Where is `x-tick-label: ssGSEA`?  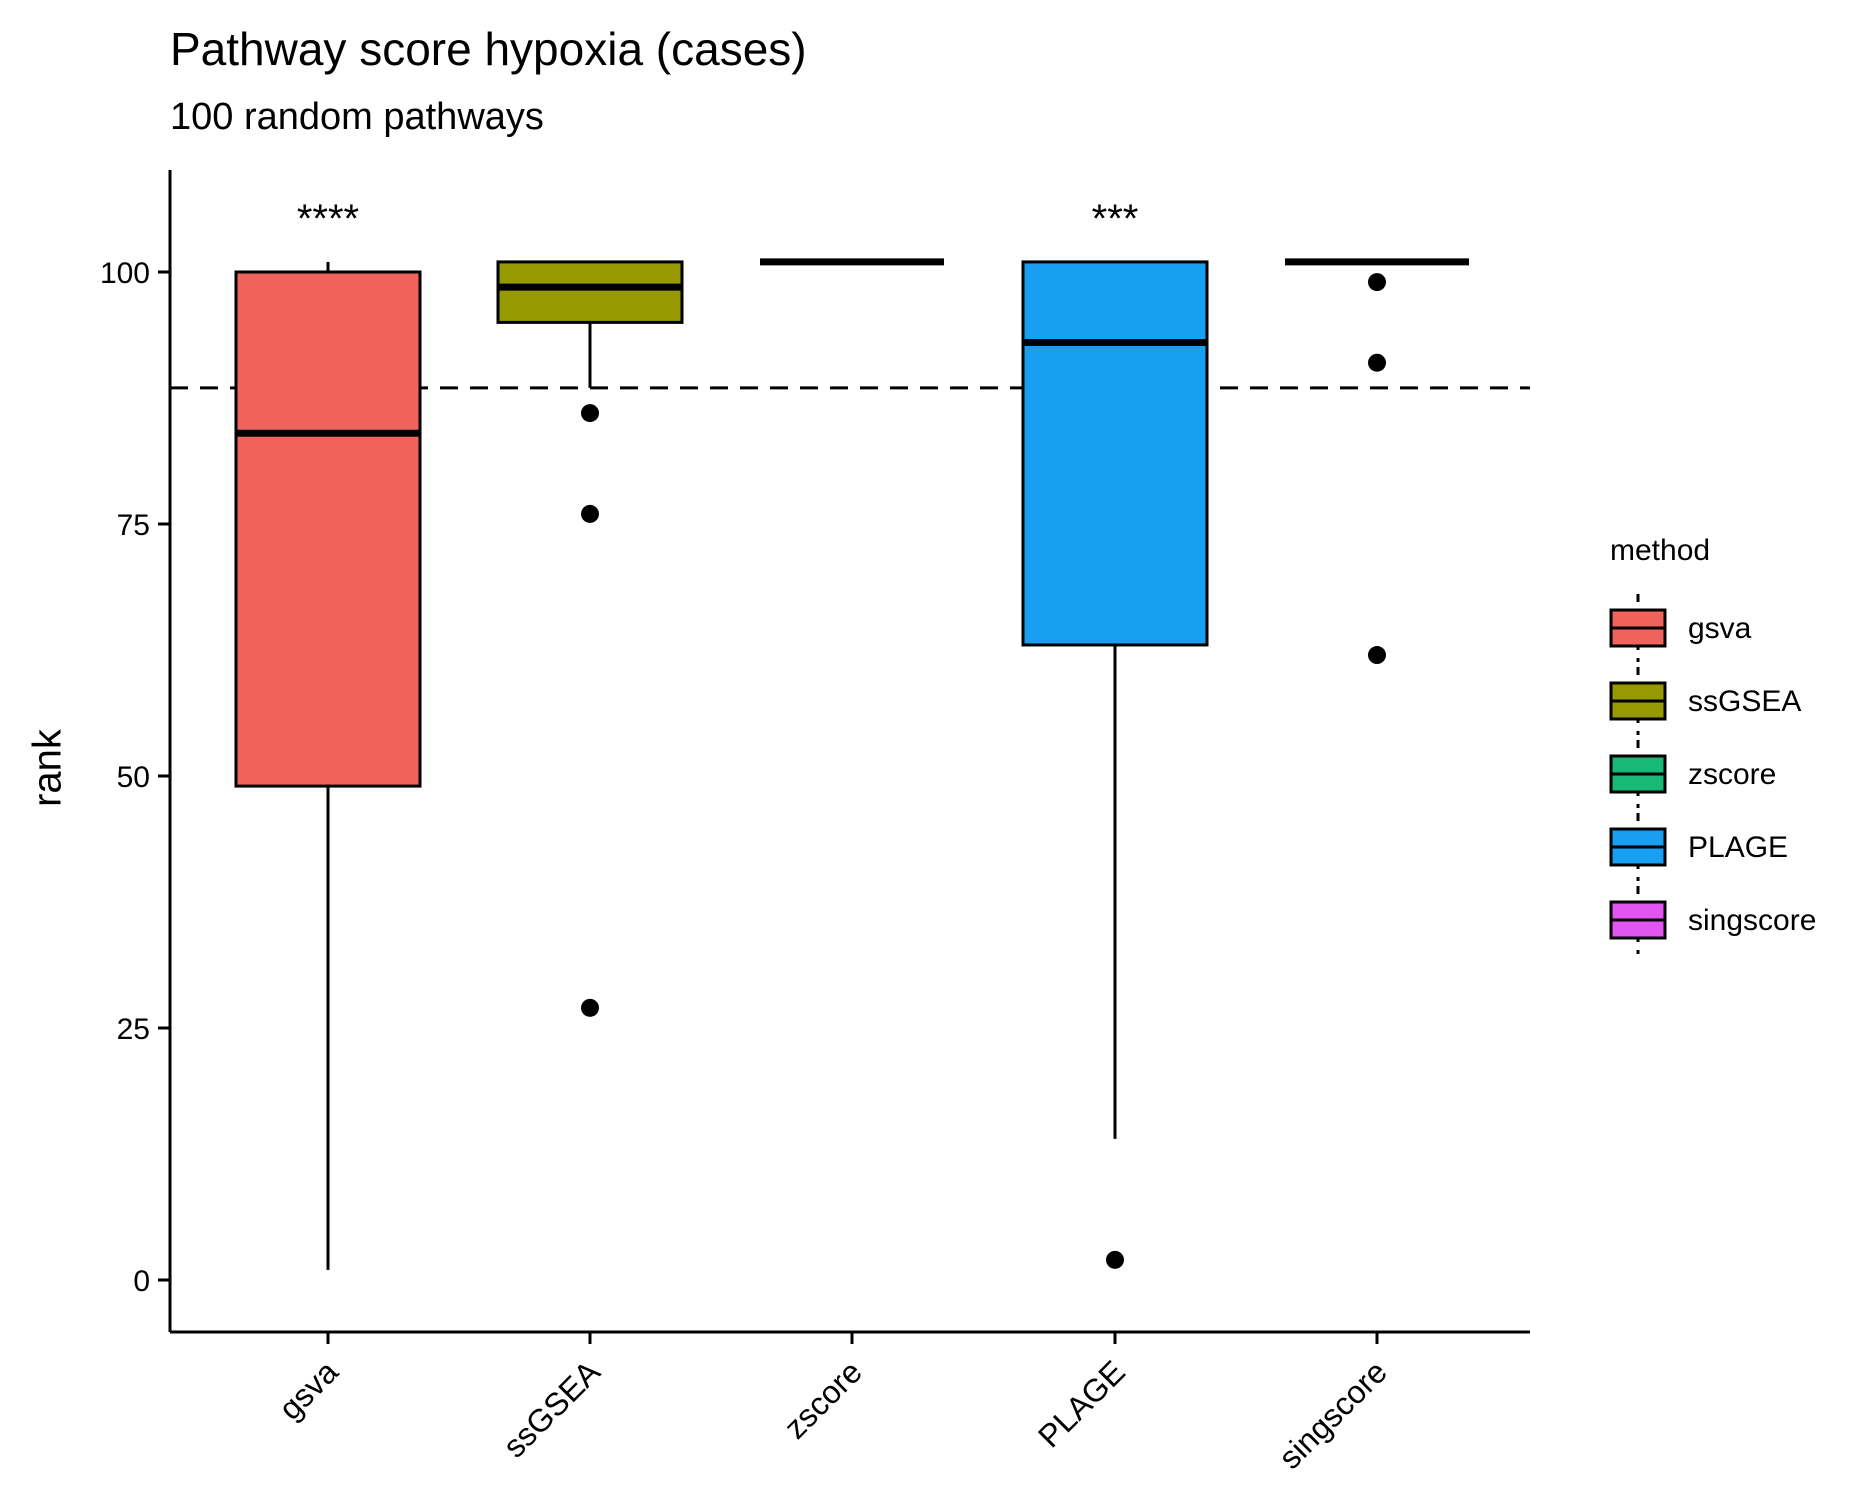
x-tick-label: ssGSEA is located at coordinates (551, 1408).